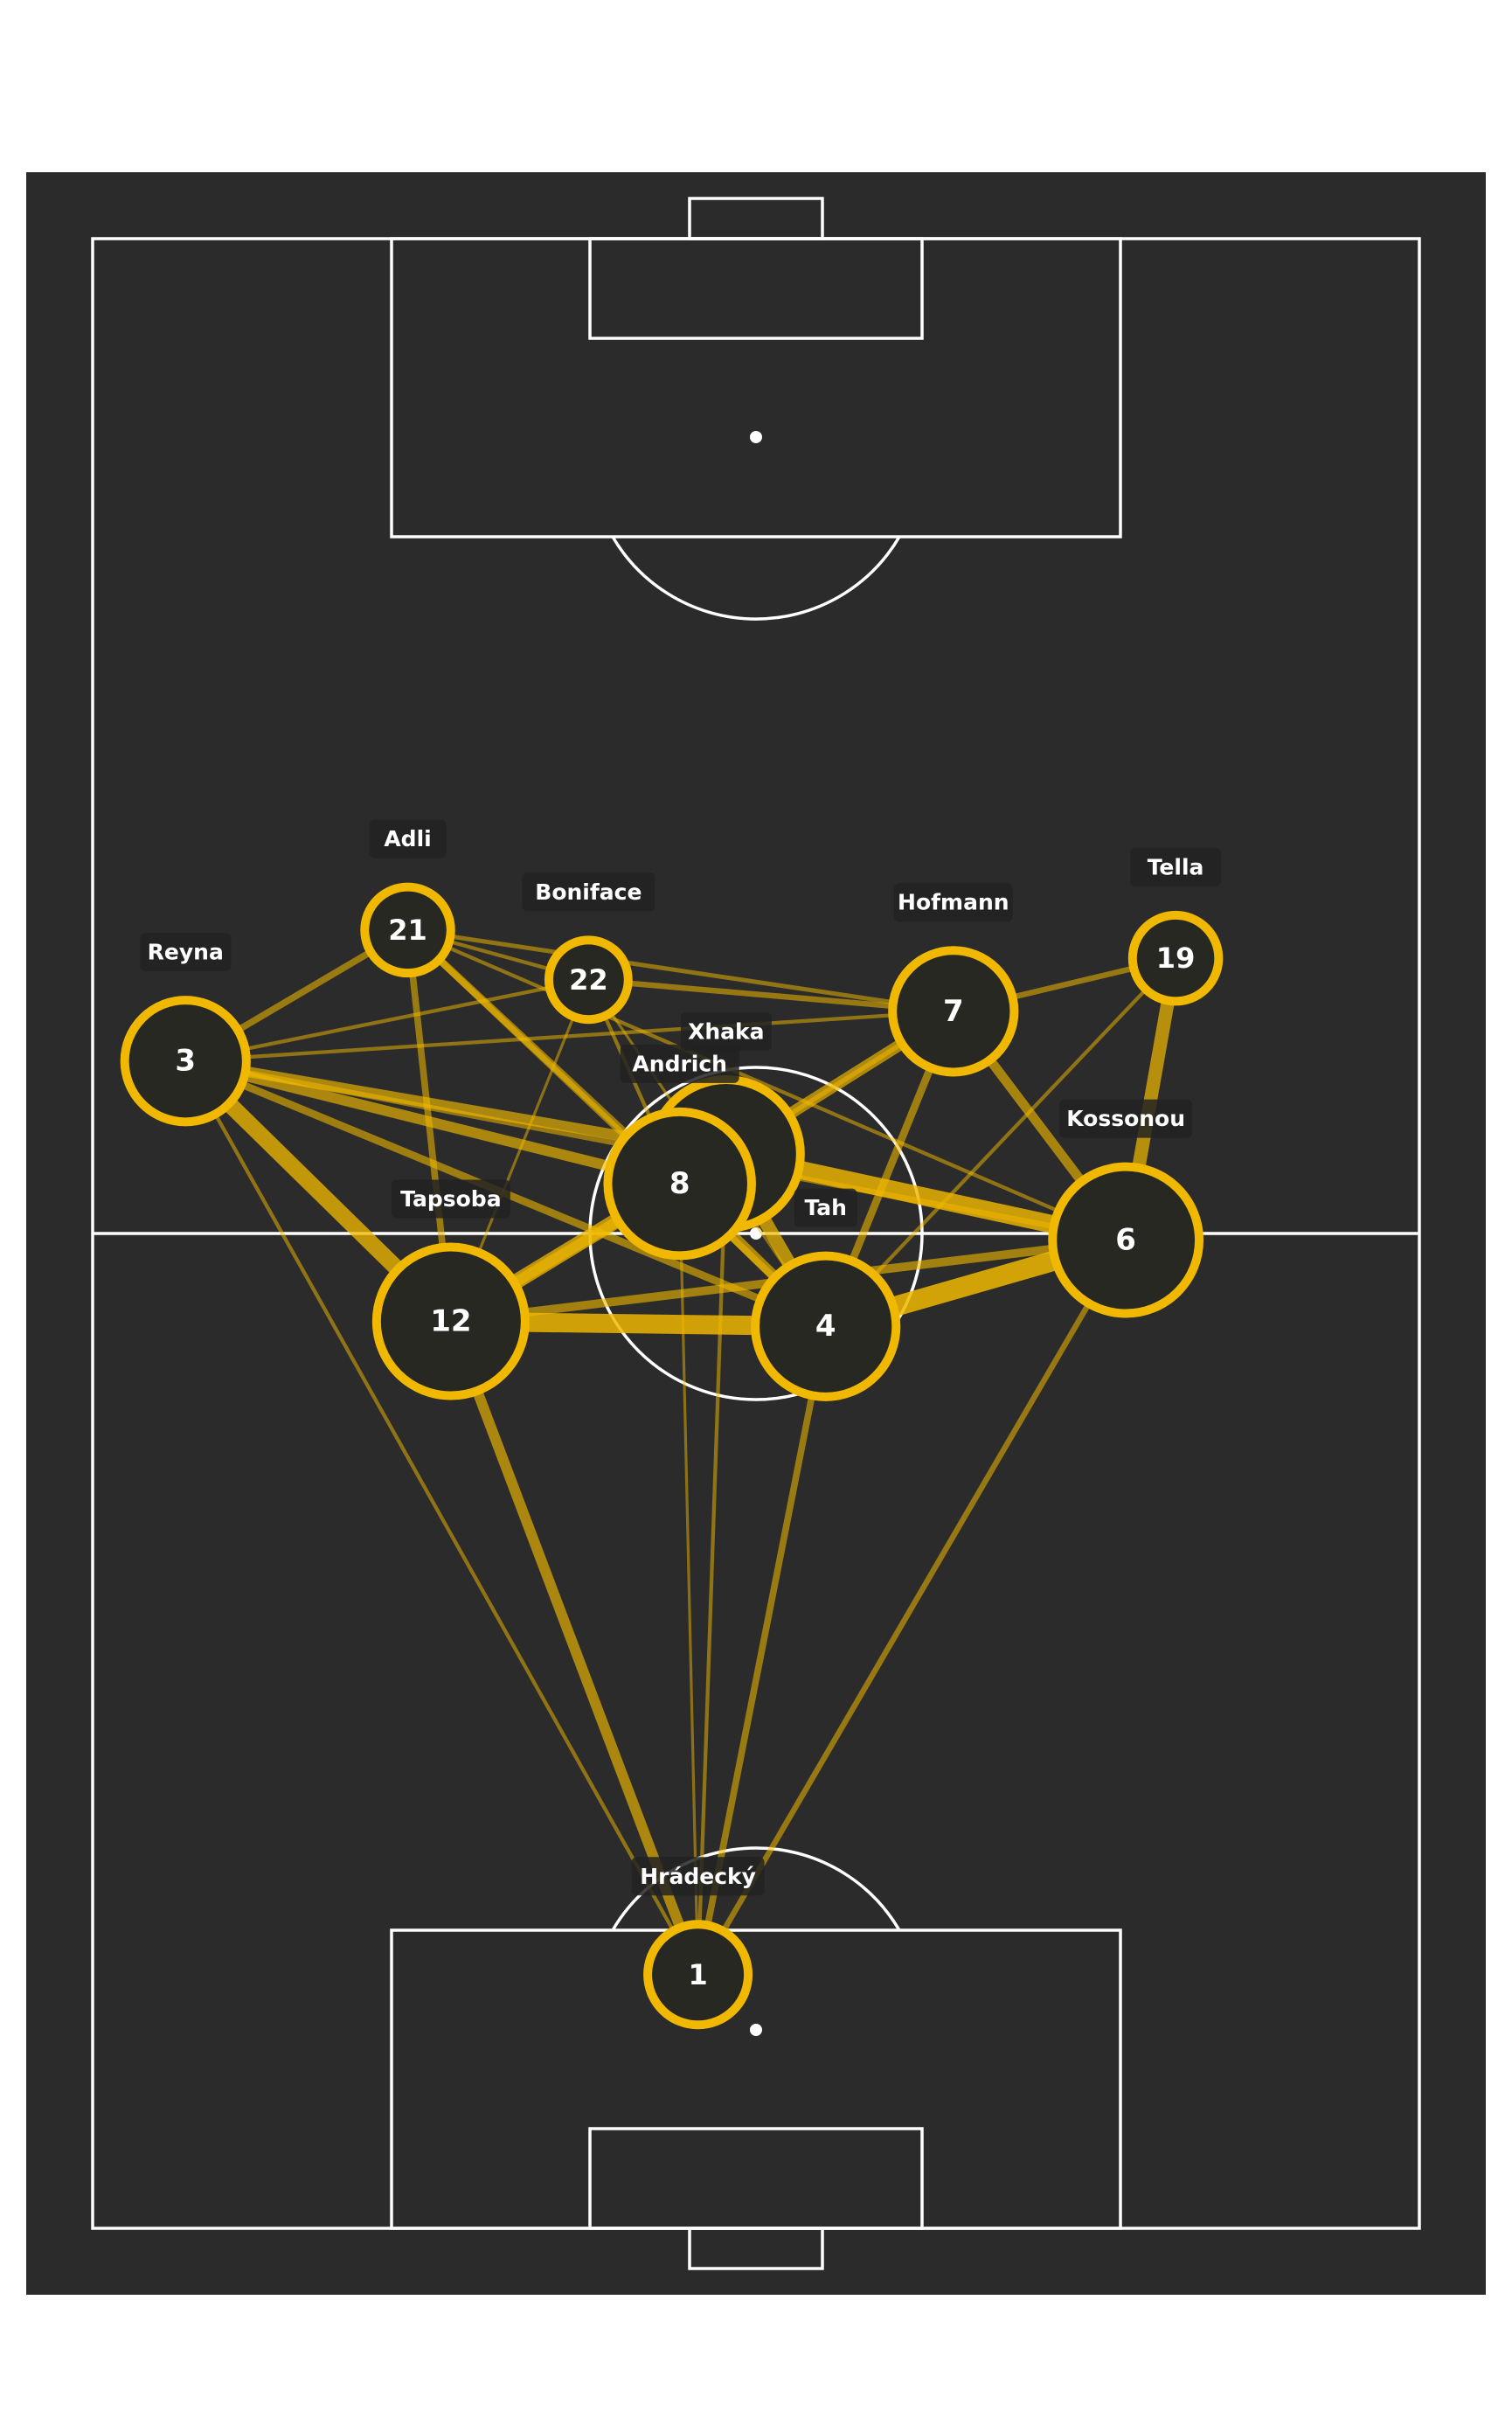 Image resolution: width=1512 pixels, height=2418 pixels. I want to click on player-label-bg-kossonou, so click(1126, 1118).